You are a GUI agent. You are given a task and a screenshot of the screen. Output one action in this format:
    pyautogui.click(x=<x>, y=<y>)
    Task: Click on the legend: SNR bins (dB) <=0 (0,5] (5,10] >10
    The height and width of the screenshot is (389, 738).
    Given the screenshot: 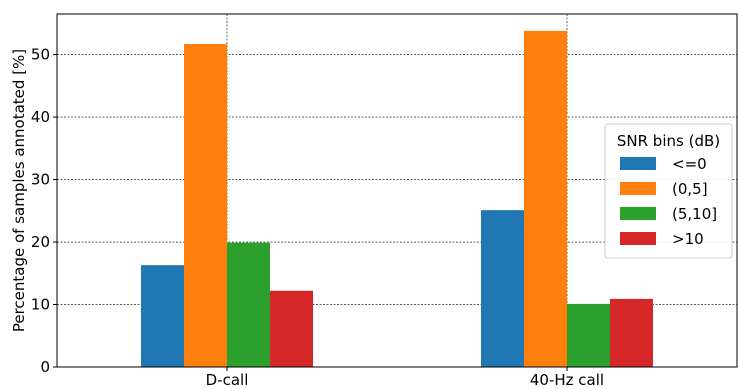 What is the action you would take?
    pyautogui.click(x=668, y=191)
    